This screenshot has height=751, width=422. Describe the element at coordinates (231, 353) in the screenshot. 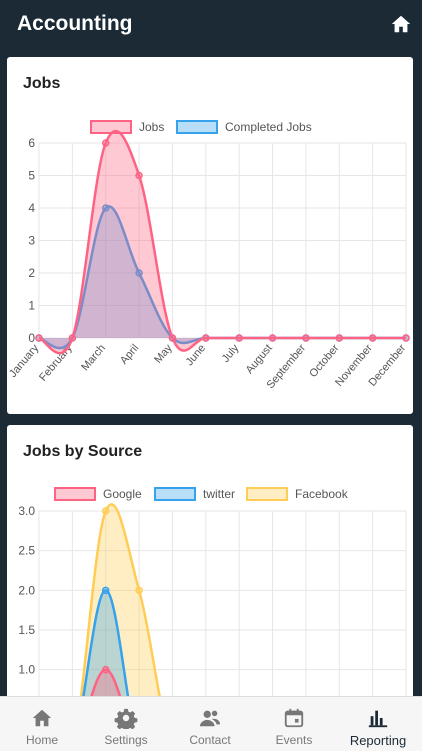

I see `x-tick-label: July` at that location.